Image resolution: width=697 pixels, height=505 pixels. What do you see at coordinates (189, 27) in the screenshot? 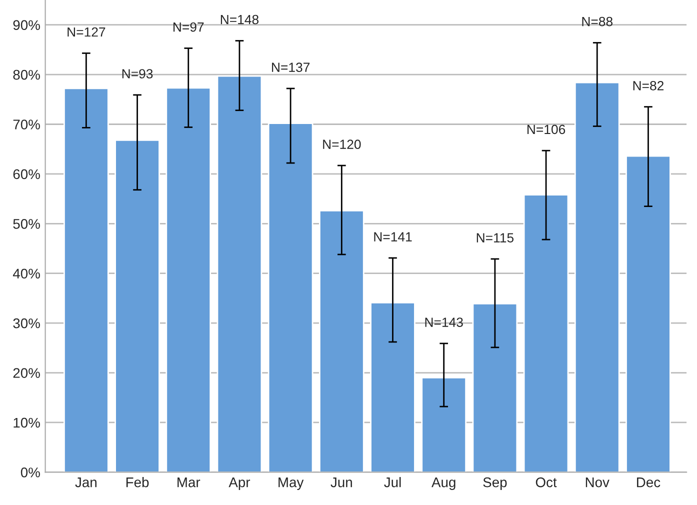
I see `annotation: N=97` at bounding box center [189, 27].